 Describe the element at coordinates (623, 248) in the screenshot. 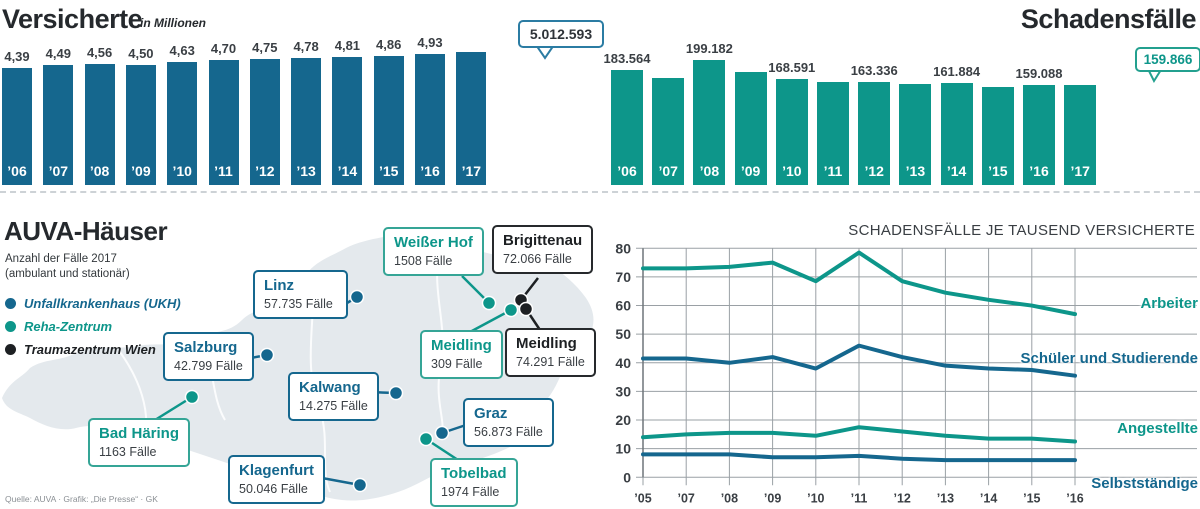

I see `y-axis-label: 80` at that location.